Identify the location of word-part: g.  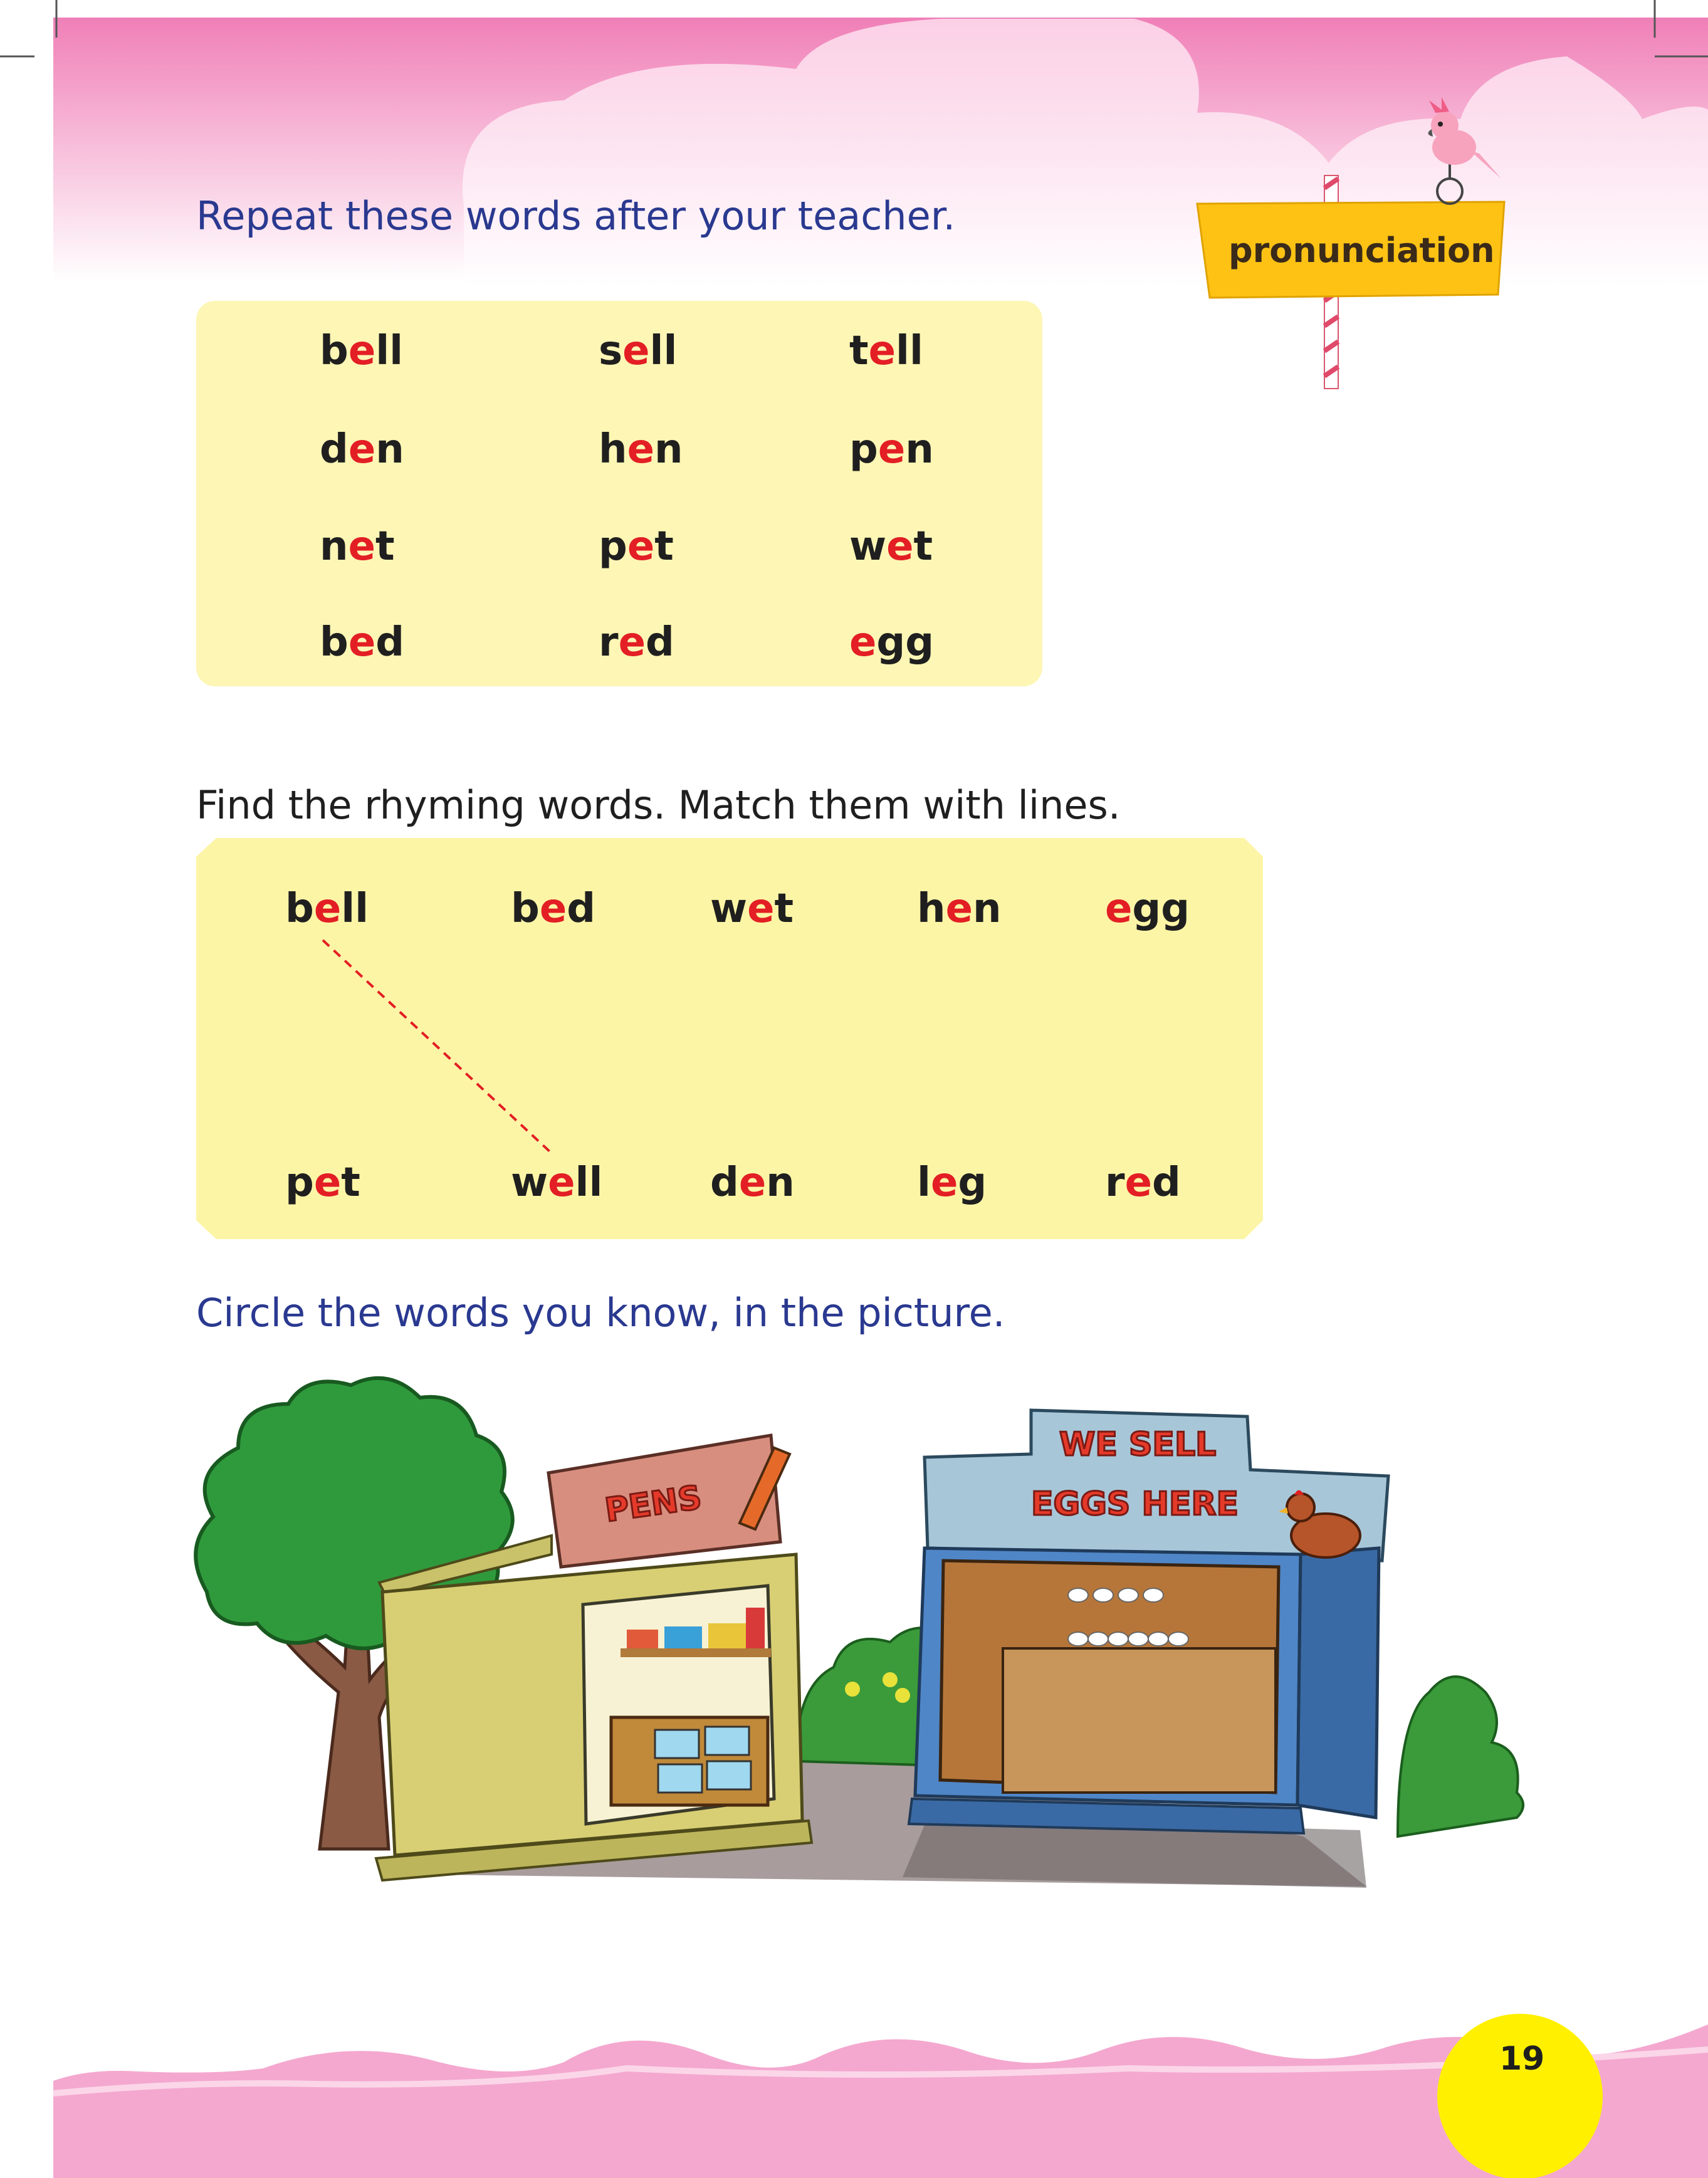
(972, 1183).